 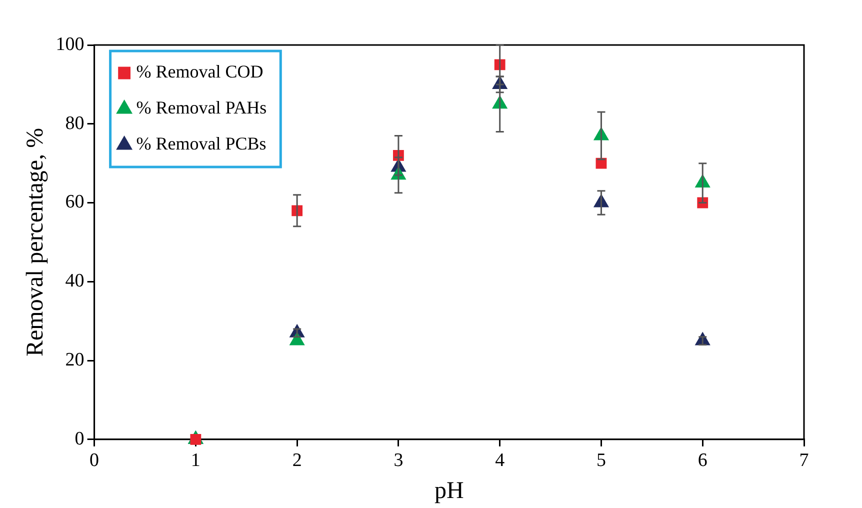 What do you see at coordinates (74, 123) in the screenshot?
I see `y-tick-label: 80` at bounding box center [74, 123].